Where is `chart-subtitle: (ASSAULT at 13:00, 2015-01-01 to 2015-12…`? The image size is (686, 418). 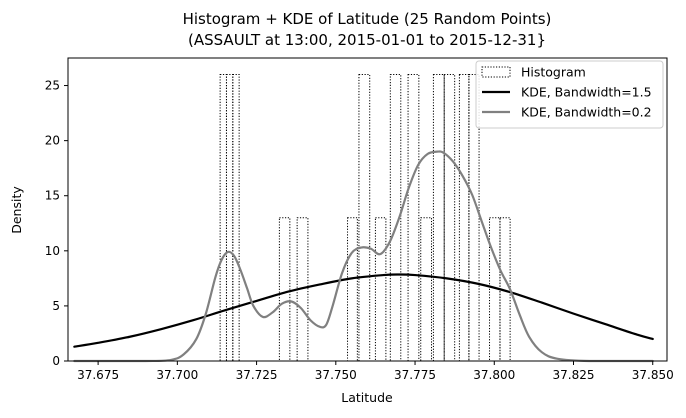 chart-subtitle: (ASSAULT at 13:00, 2015-01-01 to 2015-12… is located at coordinates (367, 40).